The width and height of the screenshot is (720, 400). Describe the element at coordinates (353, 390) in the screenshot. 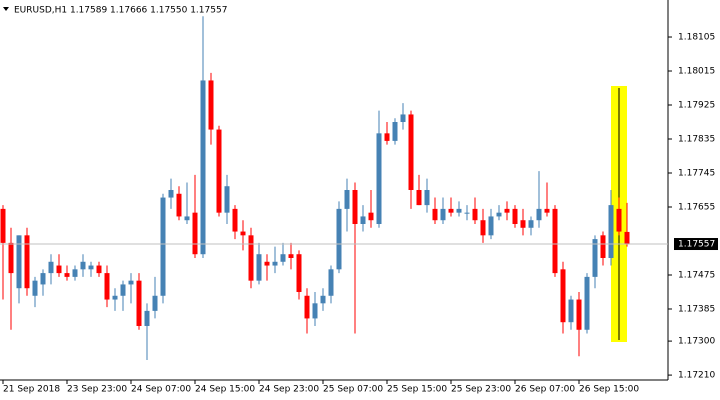

I see `x-tick-label: 25 Sep 07:00` at that location.